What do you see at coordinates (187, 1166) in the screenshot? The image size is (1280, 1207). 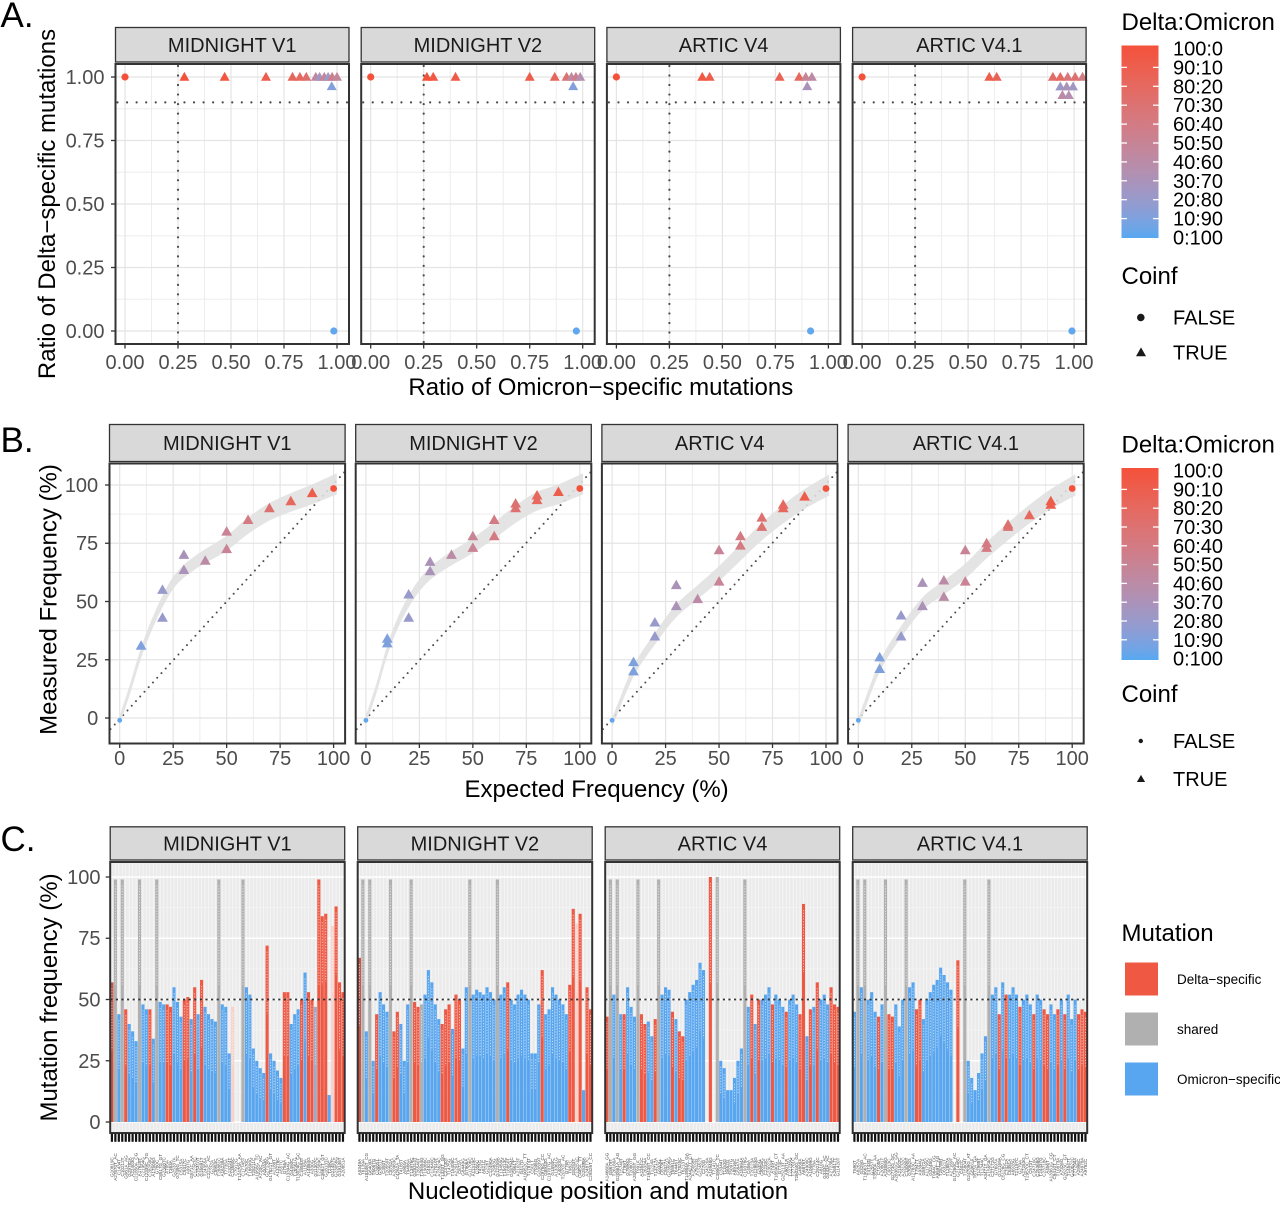 I see `svg-text: A997G` at bounding box center [187, 1166].